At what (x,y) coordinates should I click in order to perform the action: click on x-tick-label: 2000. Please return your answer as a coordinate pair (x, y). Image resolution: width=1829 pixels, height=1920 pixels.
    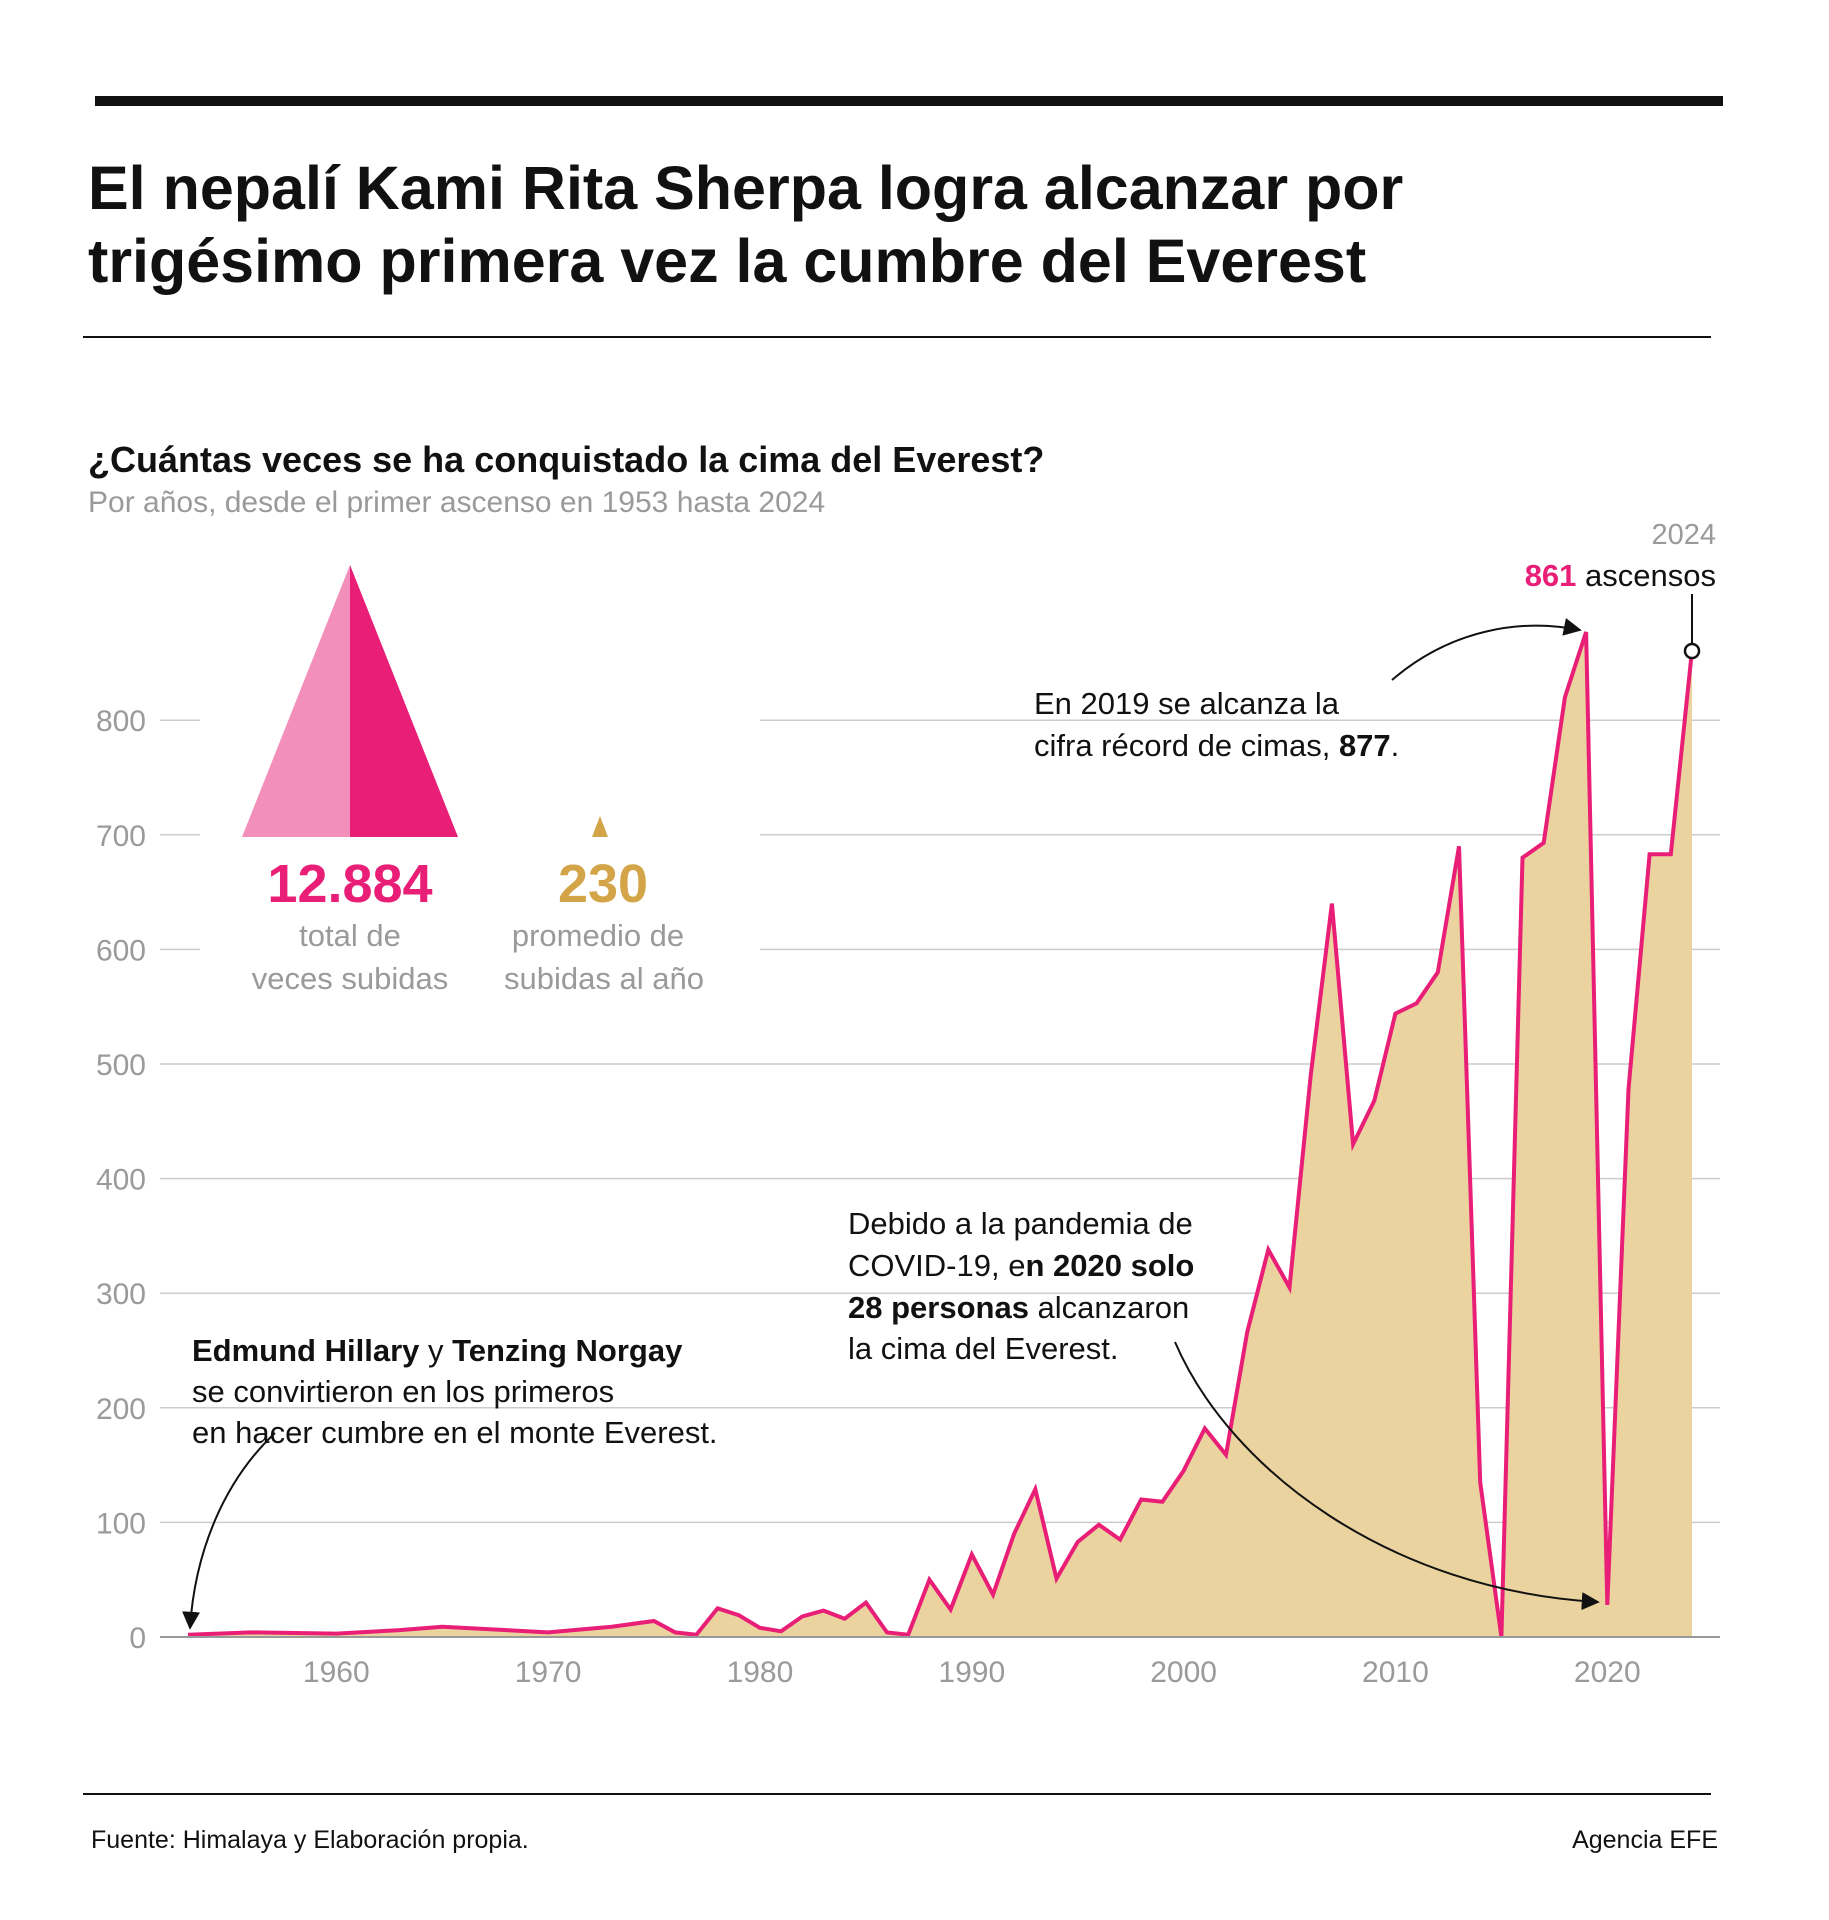
    Looking at the image, I should click on (1183, 1672).